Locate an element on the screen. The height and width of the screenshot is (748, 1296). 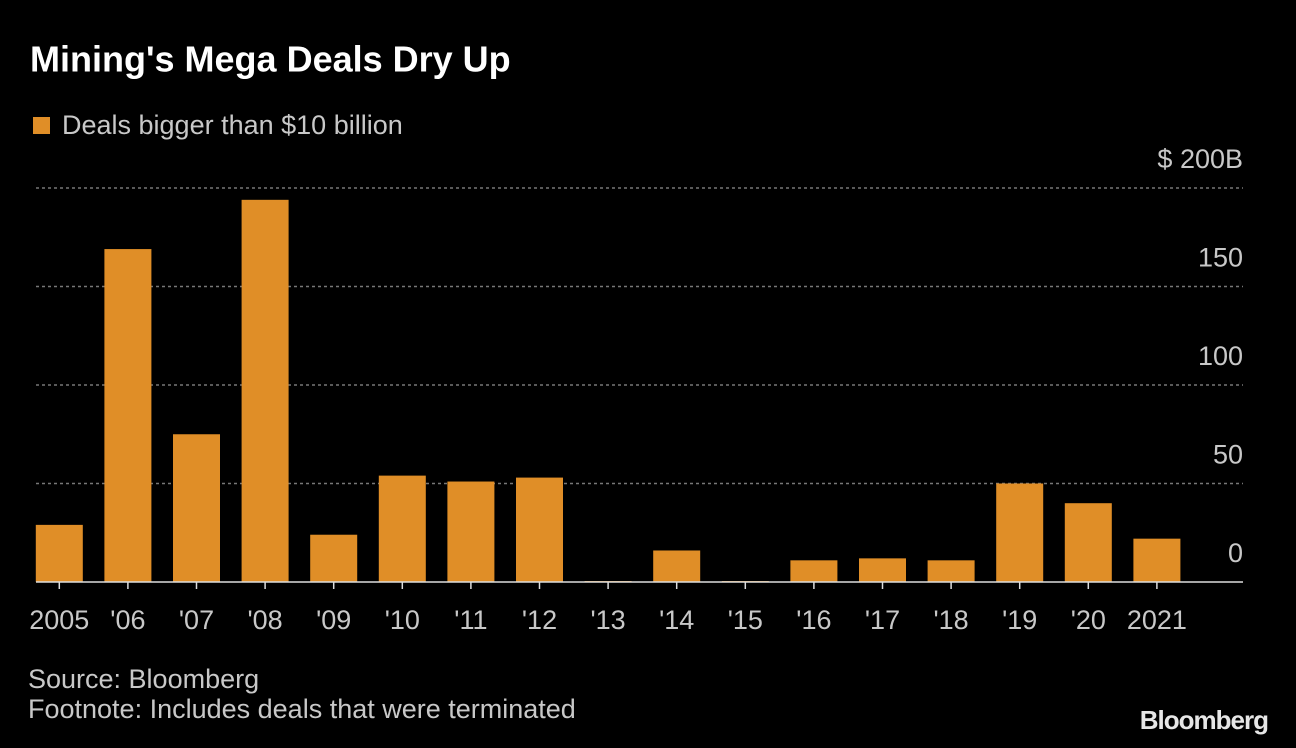
x-tick-label: 2021 is located at coordinates (1157, 620).